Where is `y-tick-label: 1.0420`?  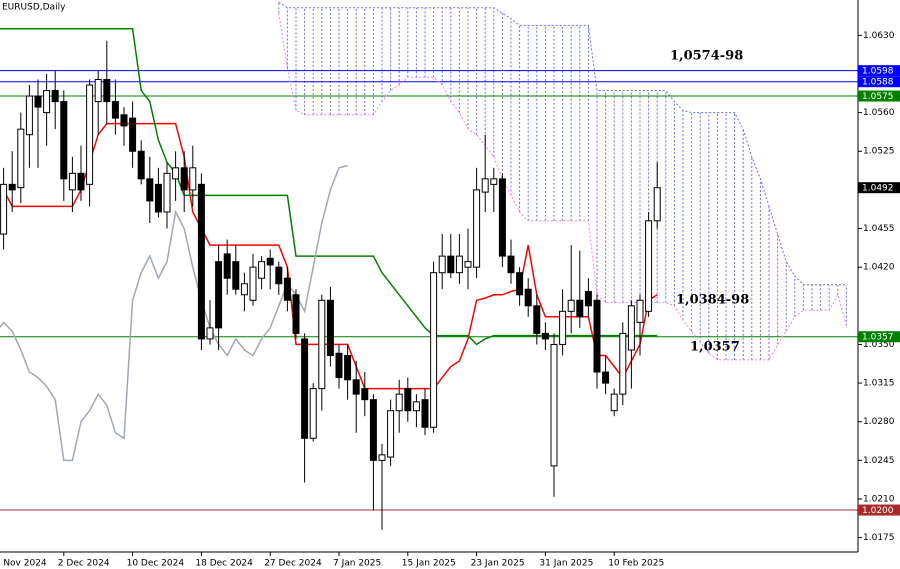
y-tick-label: 1.0420 is located at coordinates (879, 268).